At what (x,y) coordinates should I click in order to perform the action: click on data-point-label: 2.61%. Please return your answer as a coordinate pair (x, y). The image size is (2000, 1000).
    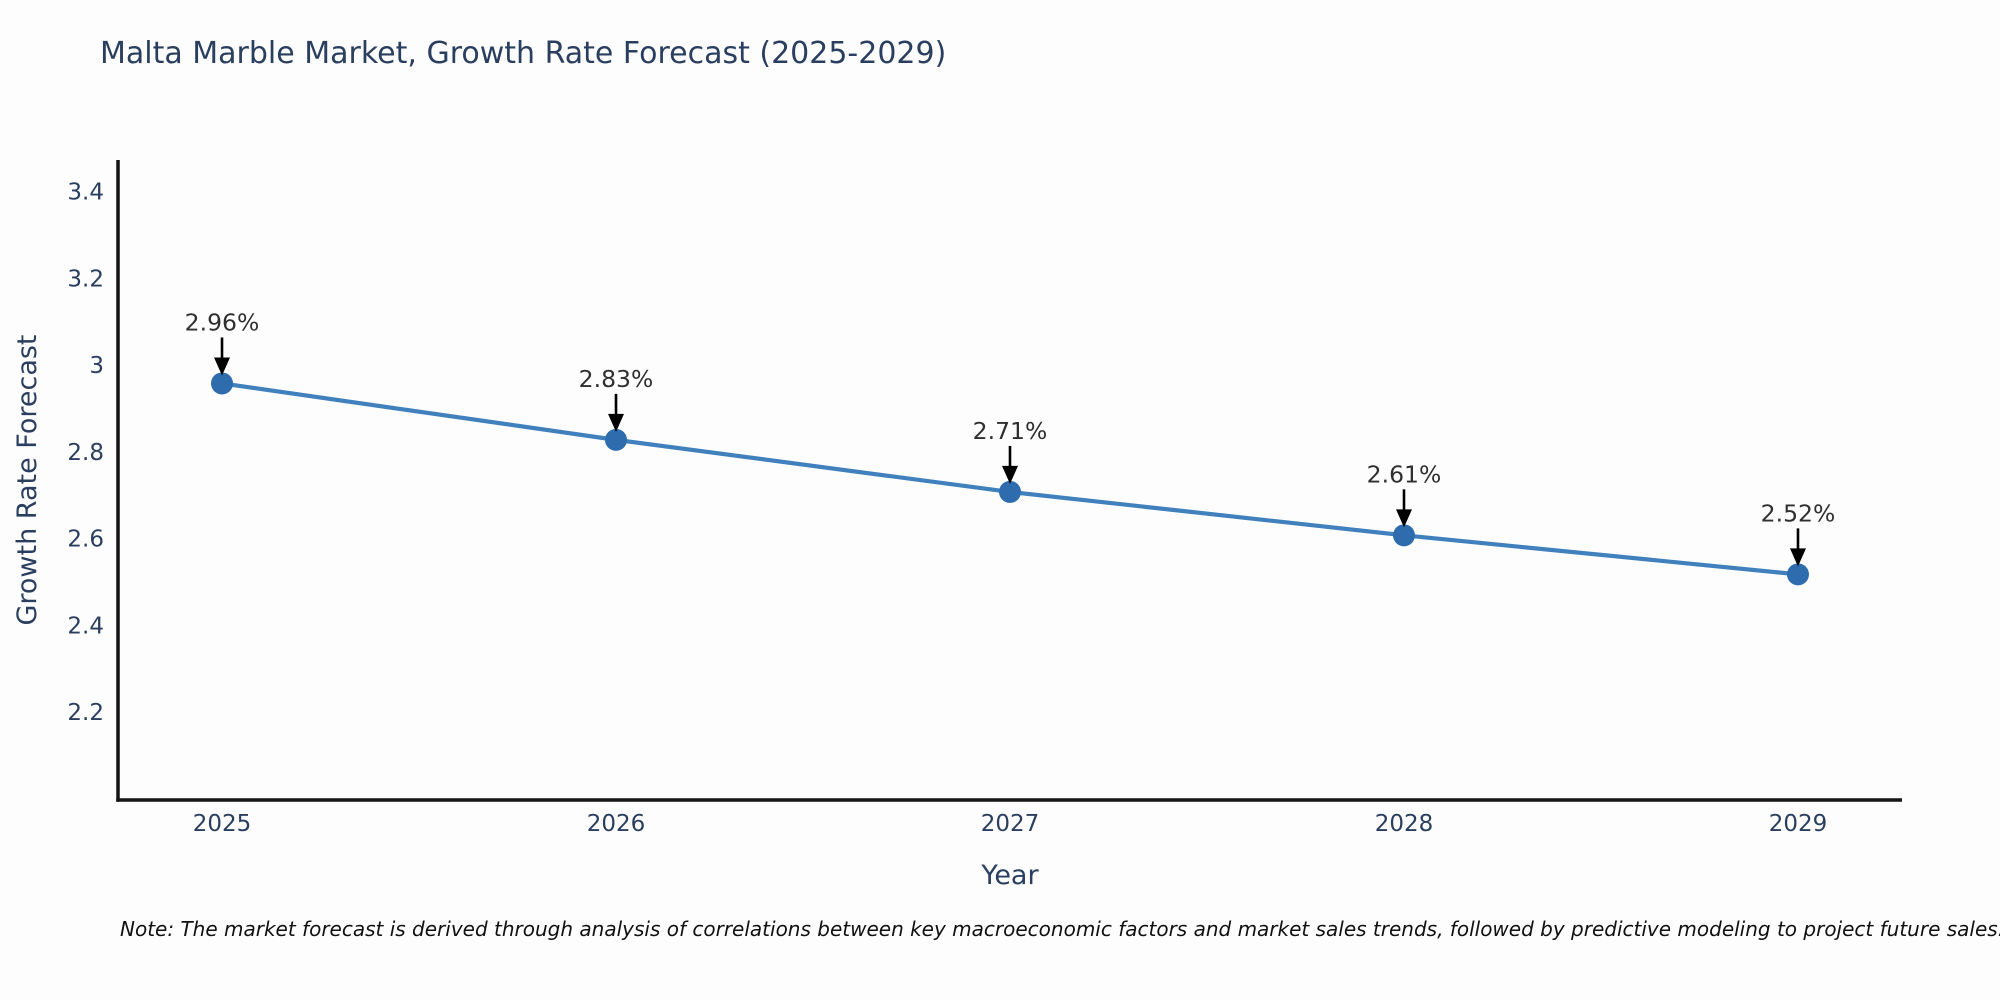
    Looking at the image, I should click on (1404, 474).